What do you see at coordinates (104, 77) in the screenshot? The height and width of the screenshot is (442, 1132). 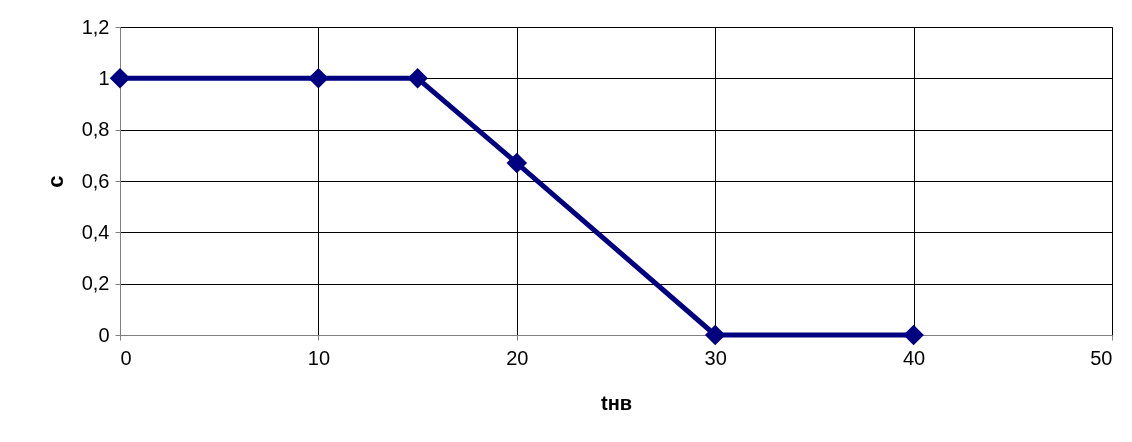 I see `y-tick-label: 1` at bounding box center [104, 77].